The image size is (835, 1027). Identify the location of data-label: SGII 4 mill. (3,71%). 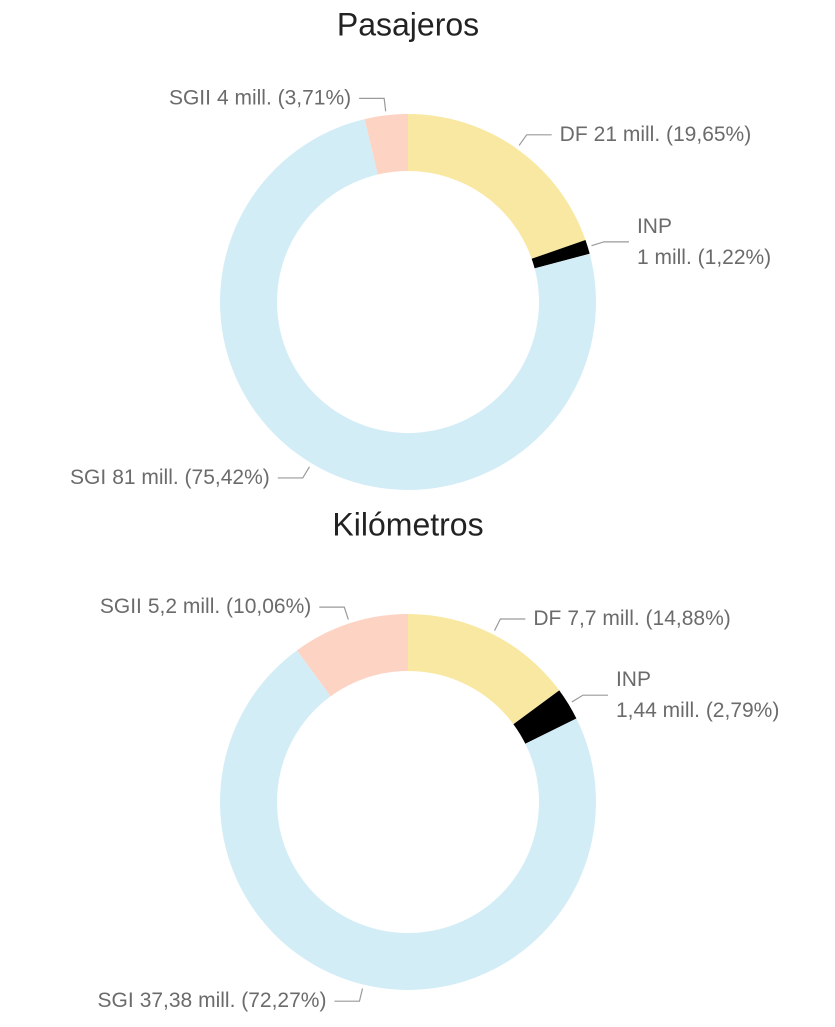
(260, 97).